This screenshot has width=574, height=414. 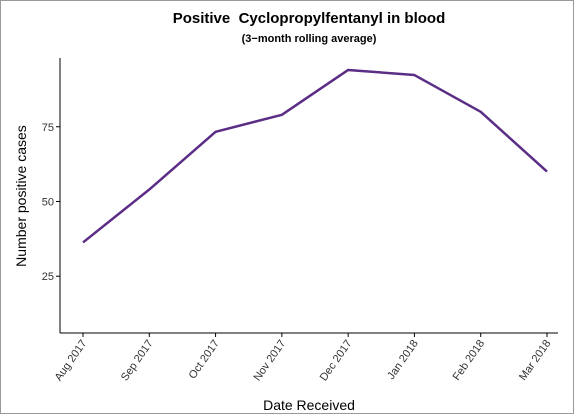 I want to click on y-tick-label: 25, so click(x=48, y=277).